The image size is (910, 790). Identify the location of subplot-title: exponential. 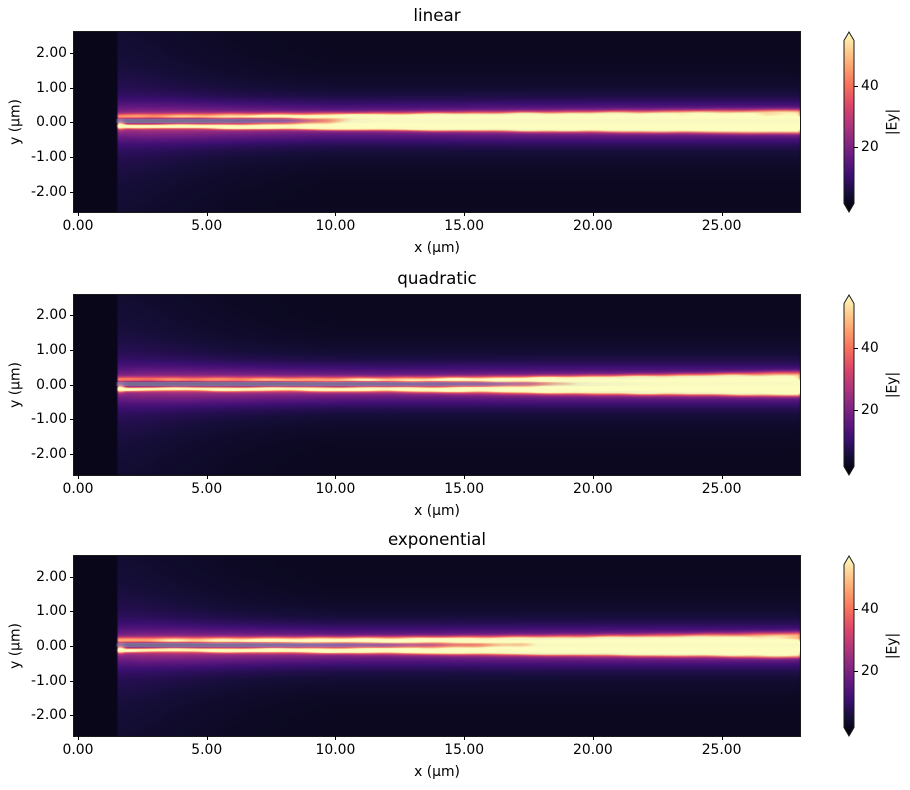
(437, 538).